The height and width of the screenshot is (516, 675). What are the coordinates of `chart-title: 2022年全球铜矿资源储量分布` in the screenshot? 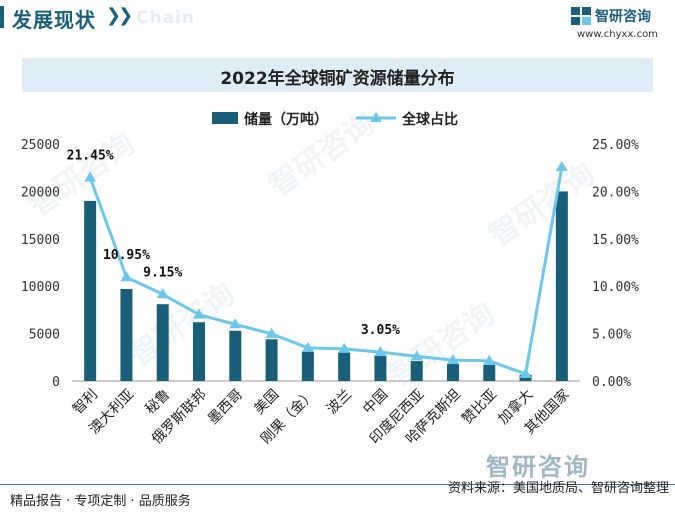 It's located at (337, 79).